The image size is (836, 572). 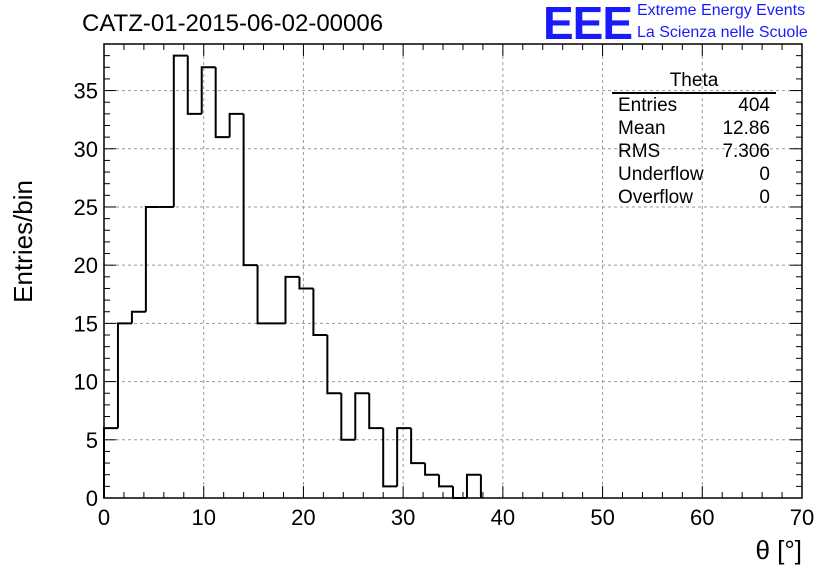 I want to click on eee-logo: EEE, so click(x=588, y=24).